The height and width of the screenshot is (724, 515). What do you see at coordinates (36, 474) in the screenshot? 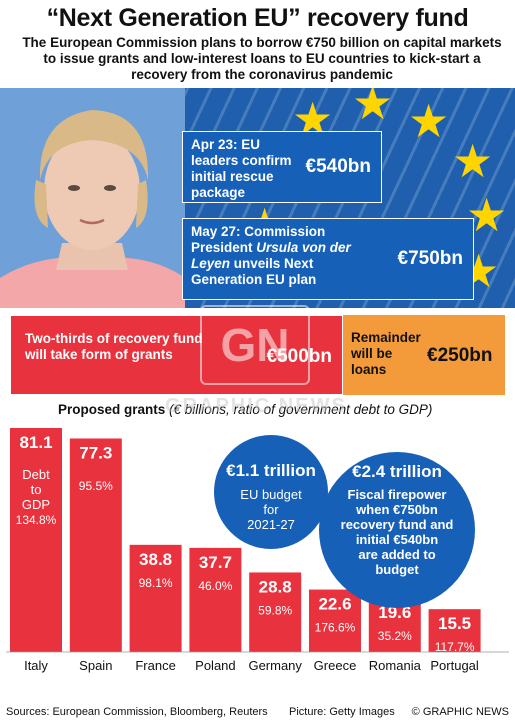
I see `debt-label: Debt` at bounding box center [36, 474].